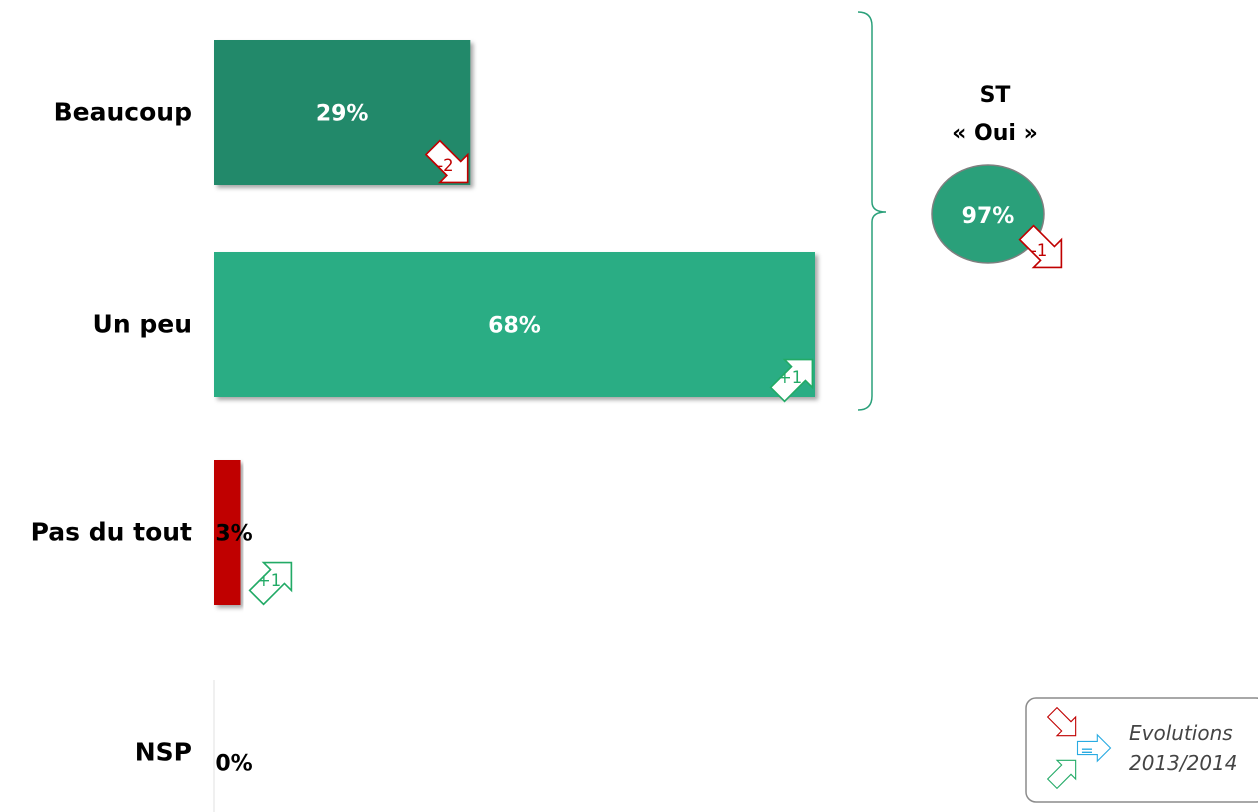 The image size is (1258, 812). What do you see at coordinates (1183, 763) in the screenshot?
I see `legend-line-2: 2013/2014` at bounding box center [1183, 763].